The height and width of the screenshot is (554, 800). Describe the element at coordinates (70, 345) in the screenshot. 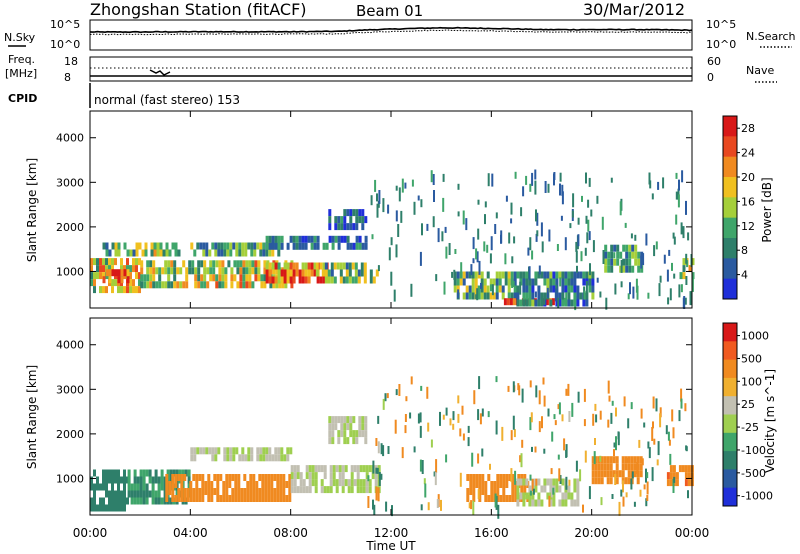

I see `y-tick-label: 4000` at that location.